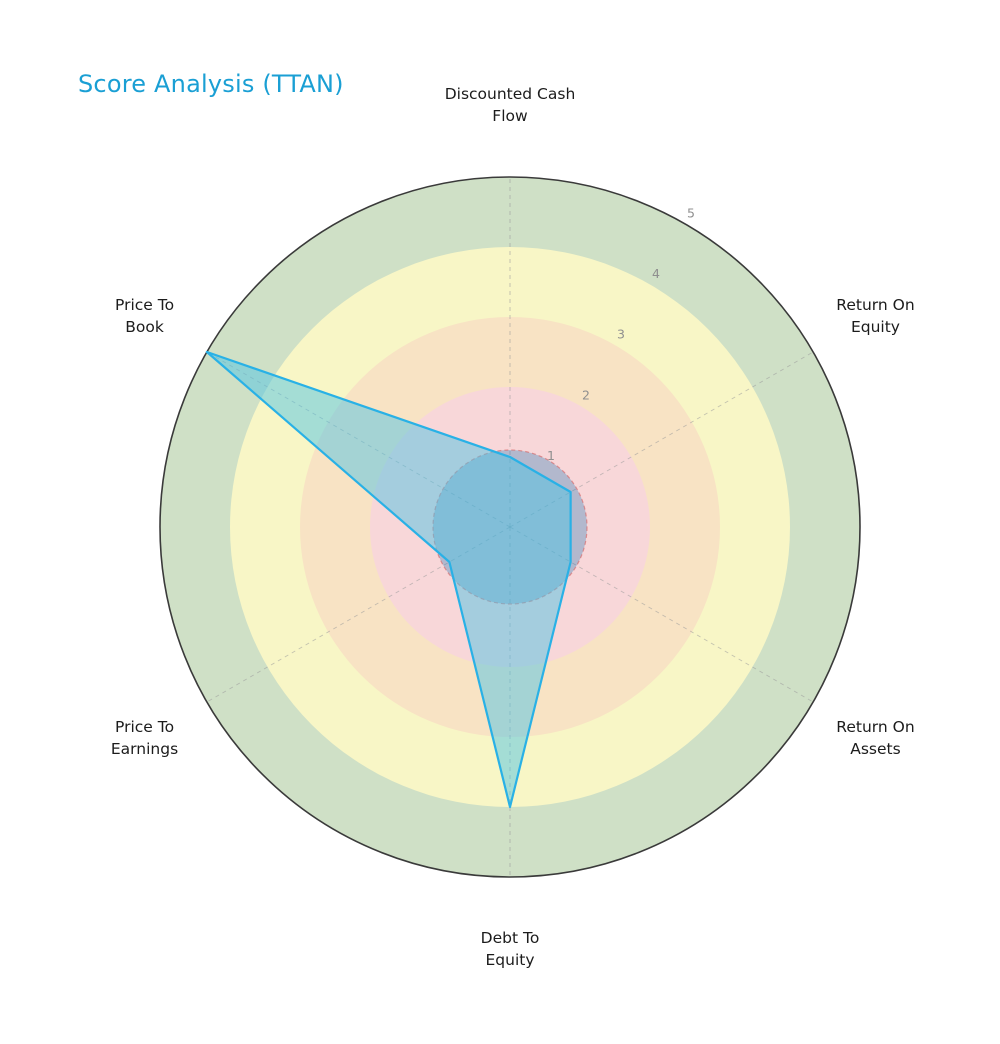 The image size is (1000, 1044). Describe the element at coordinates (875, 316) in the screenshot. I see `axis-label-return-on-equity: Return On Equity` at that location.